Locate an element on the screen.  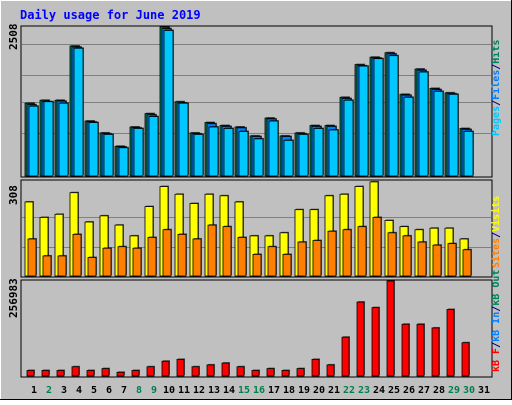
side-label-part: kB In is located at coordinates (496, 327).